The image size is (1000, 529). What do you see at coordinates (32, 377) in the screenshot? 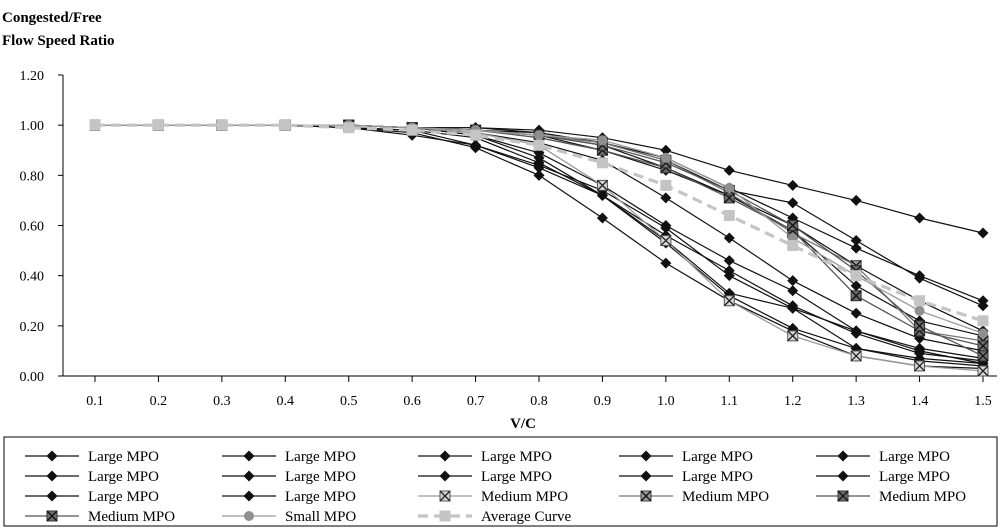
I see `y-tick-label: 0.00` at bounding box center [32, 377].